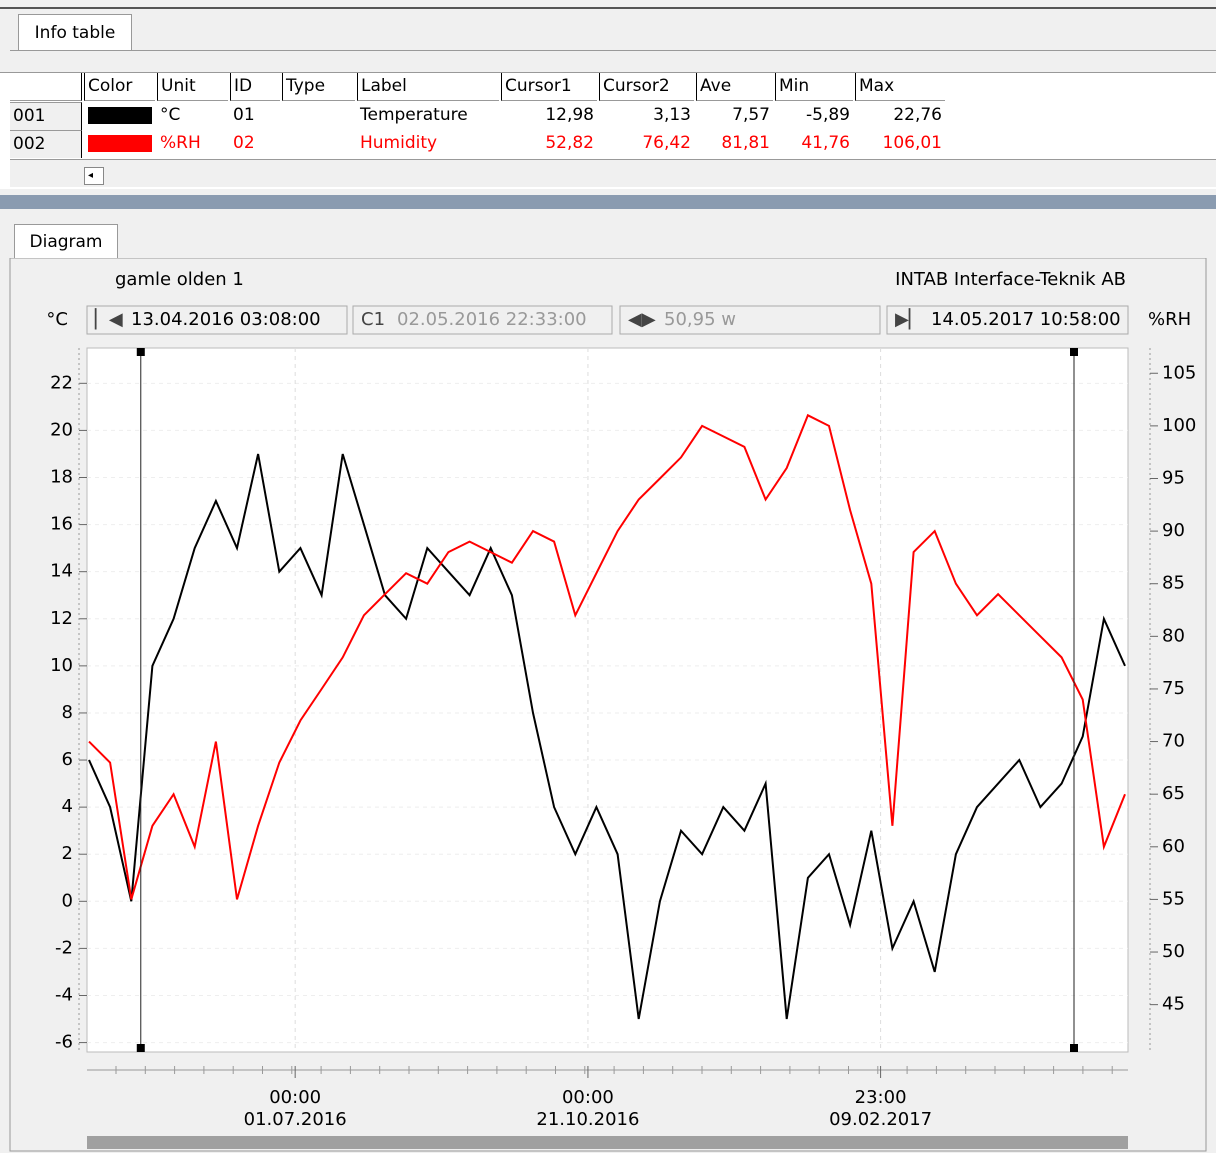  I want to click on column-header: Label, so click(428, 87).